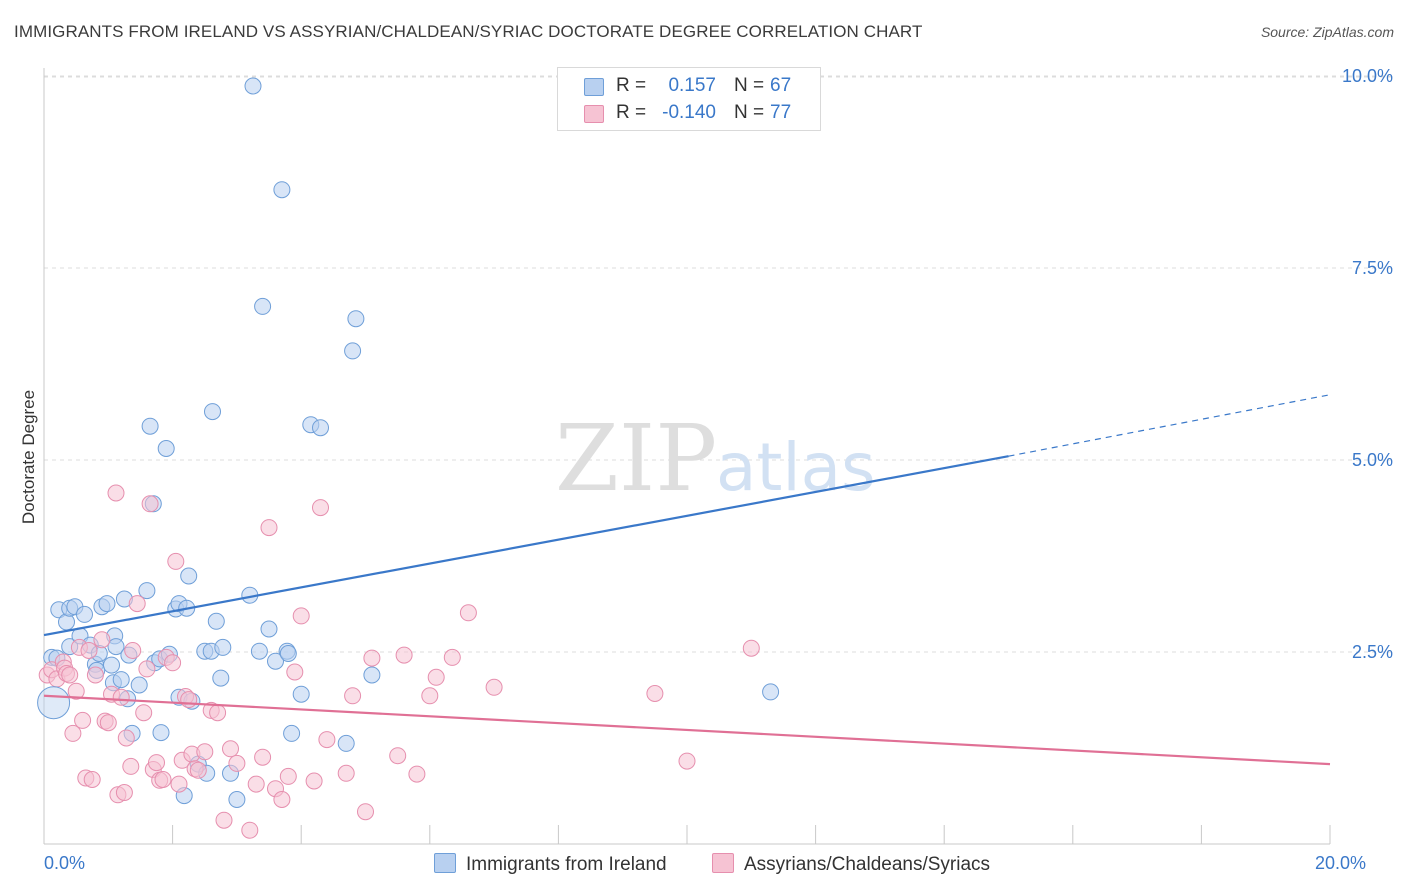 The width and height of the screenshot is (1406, 892). Describe the element at coordinates (636, 458) in the screenshot. I see `watermark-zip: ZIP` at that location.